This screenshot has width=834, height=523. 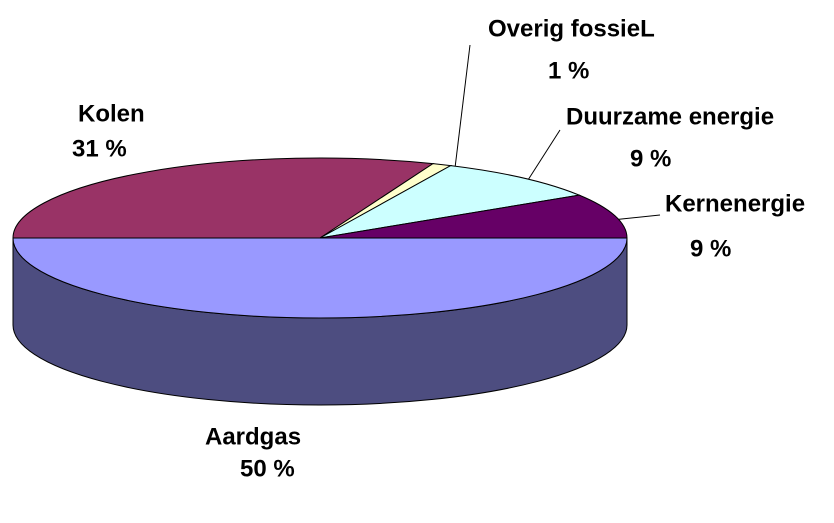 I want to click on slice-label: Duurzame energie, so click(x=670, y=116).